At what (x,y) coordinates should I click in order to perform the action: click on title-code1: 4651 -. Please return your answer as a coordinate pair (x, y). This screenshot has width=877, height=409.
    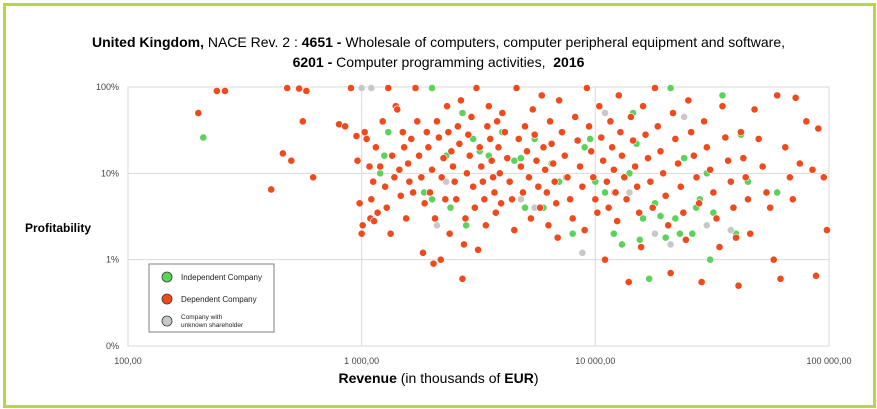
    Looking at the image, I should click on (321, 42).